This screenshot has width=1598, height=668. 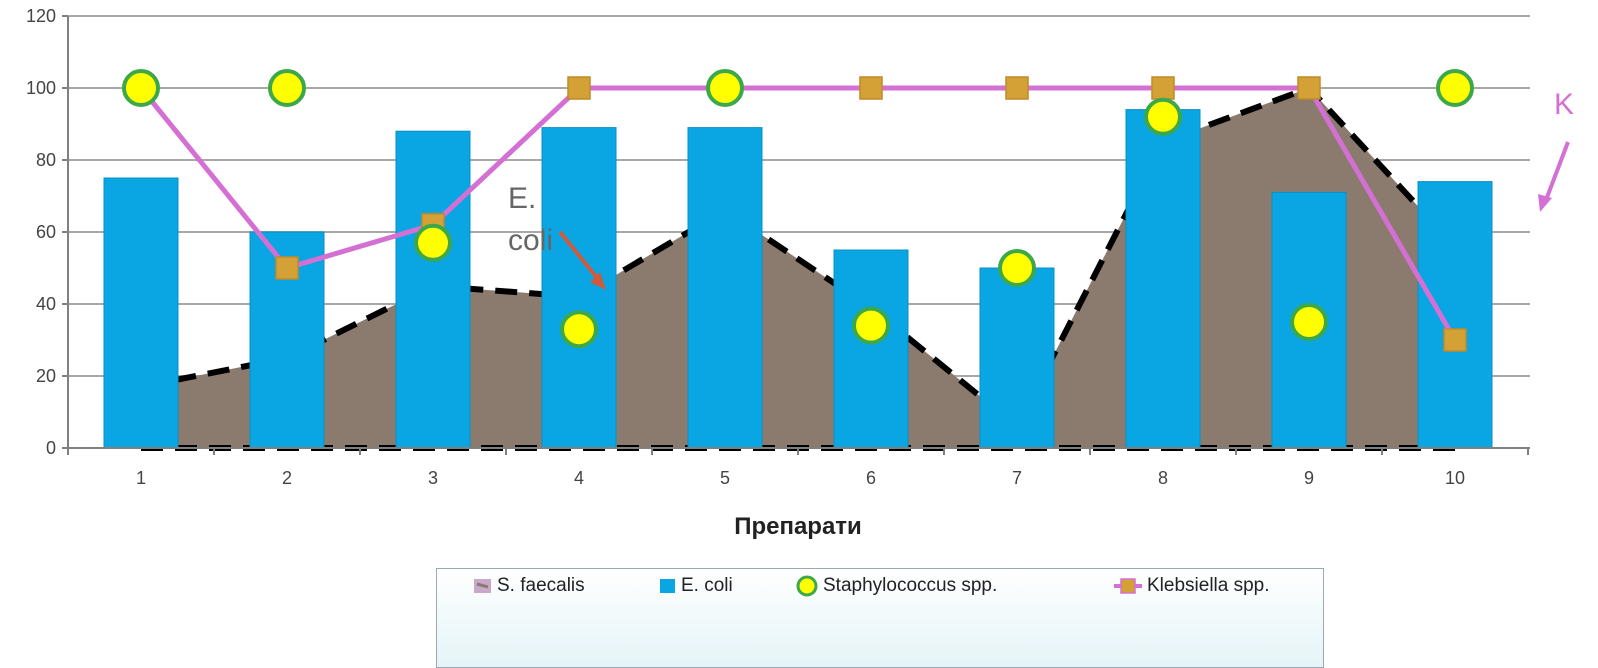 What do you see at coordinates (482, 586) in the screenshot?
I see `legend-swatch-s-faecalis` at bounding box center [482, 586].